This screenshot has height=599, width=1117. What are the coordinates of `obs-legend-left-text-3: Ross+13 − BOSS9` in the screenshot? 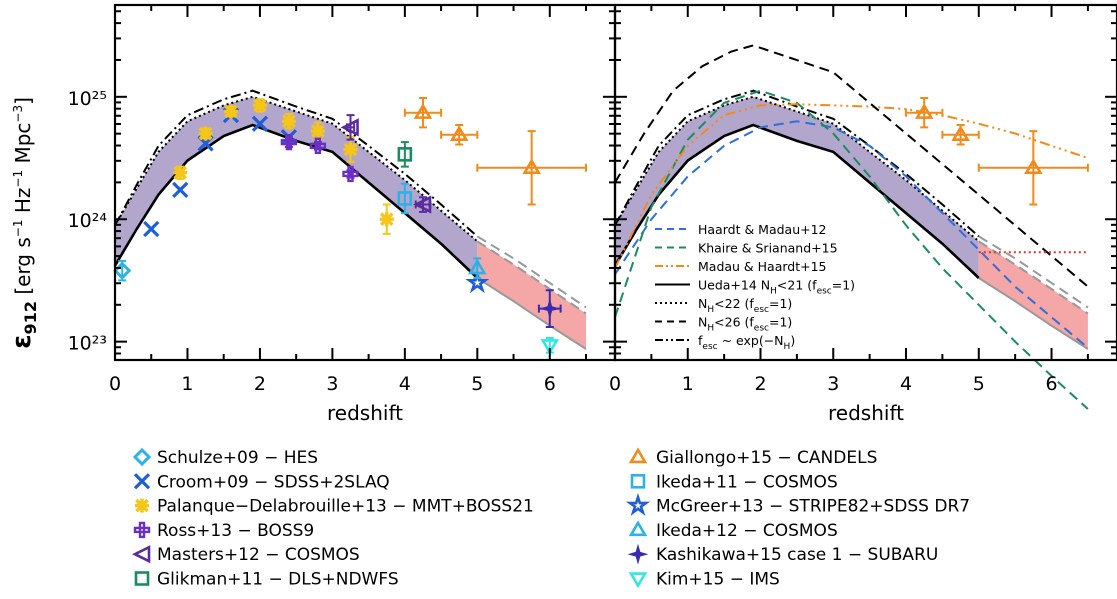 It's located at (235, 531).